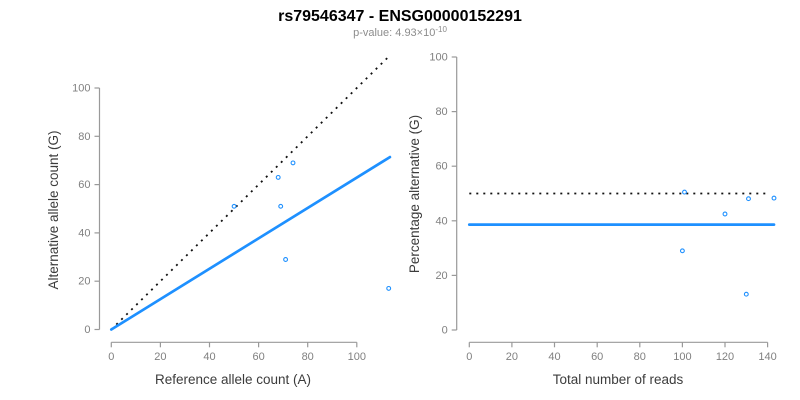 This screenshot has height=400, width=800. I want to click on pvalue-exponent: -10, so click(441, 29).